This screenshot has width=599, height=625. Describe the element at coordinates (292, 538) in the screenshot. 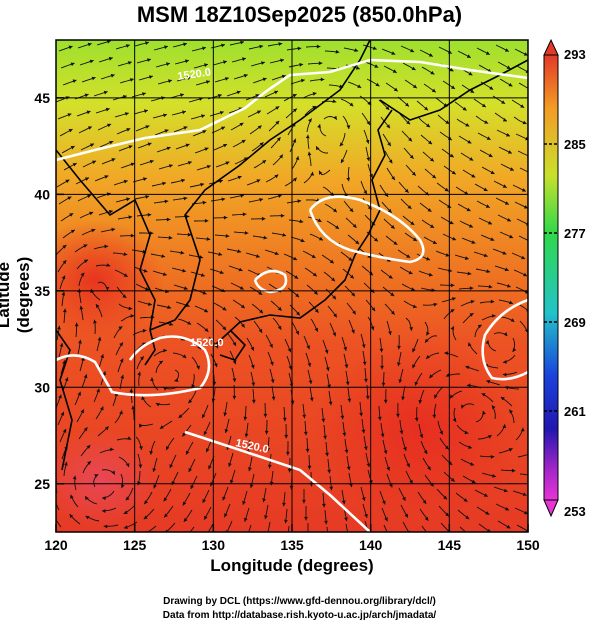

I see `x-axis-ticks: 120 125 130 135 140 145 150` at that location.